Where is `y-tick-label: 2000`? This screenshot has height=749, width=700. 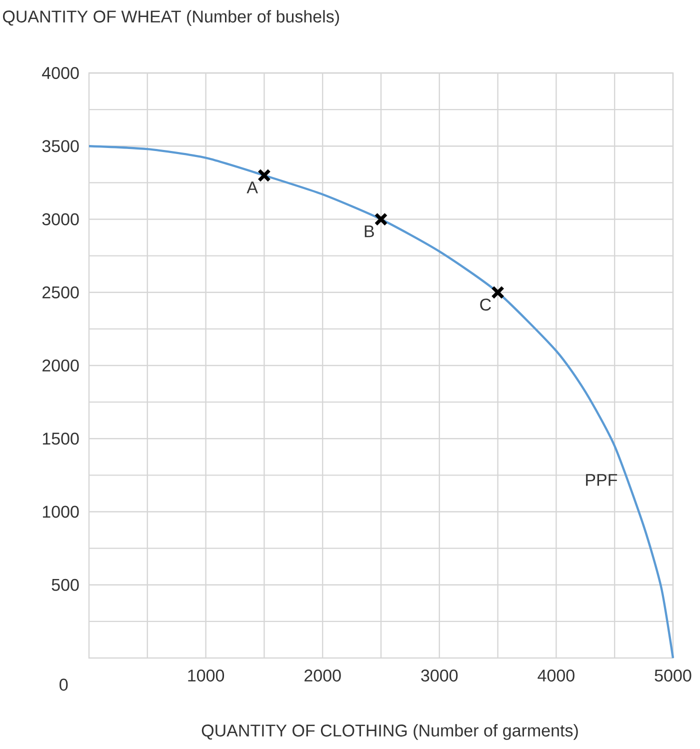 y-tick-label: 2000 is located at coordinates (60, 365).